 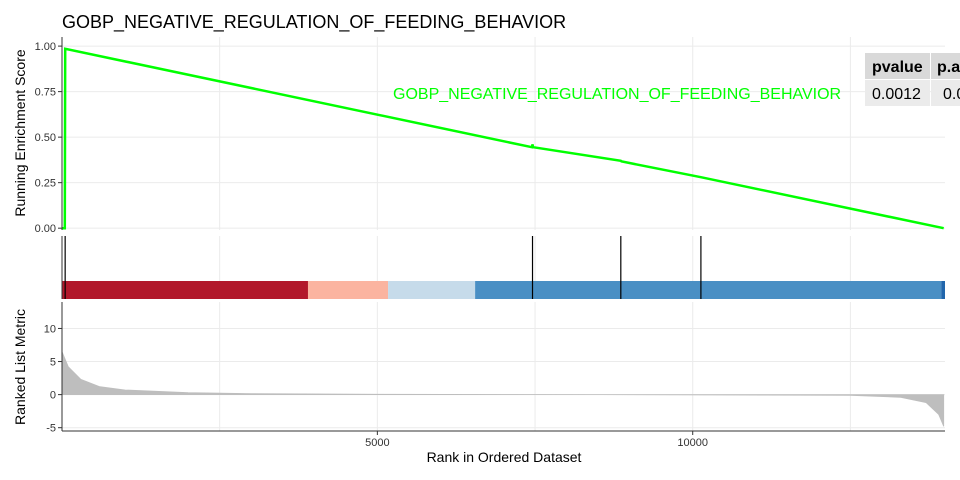 I want to click on stats-cell-pvalue-bg, so click(x=897, y=93).